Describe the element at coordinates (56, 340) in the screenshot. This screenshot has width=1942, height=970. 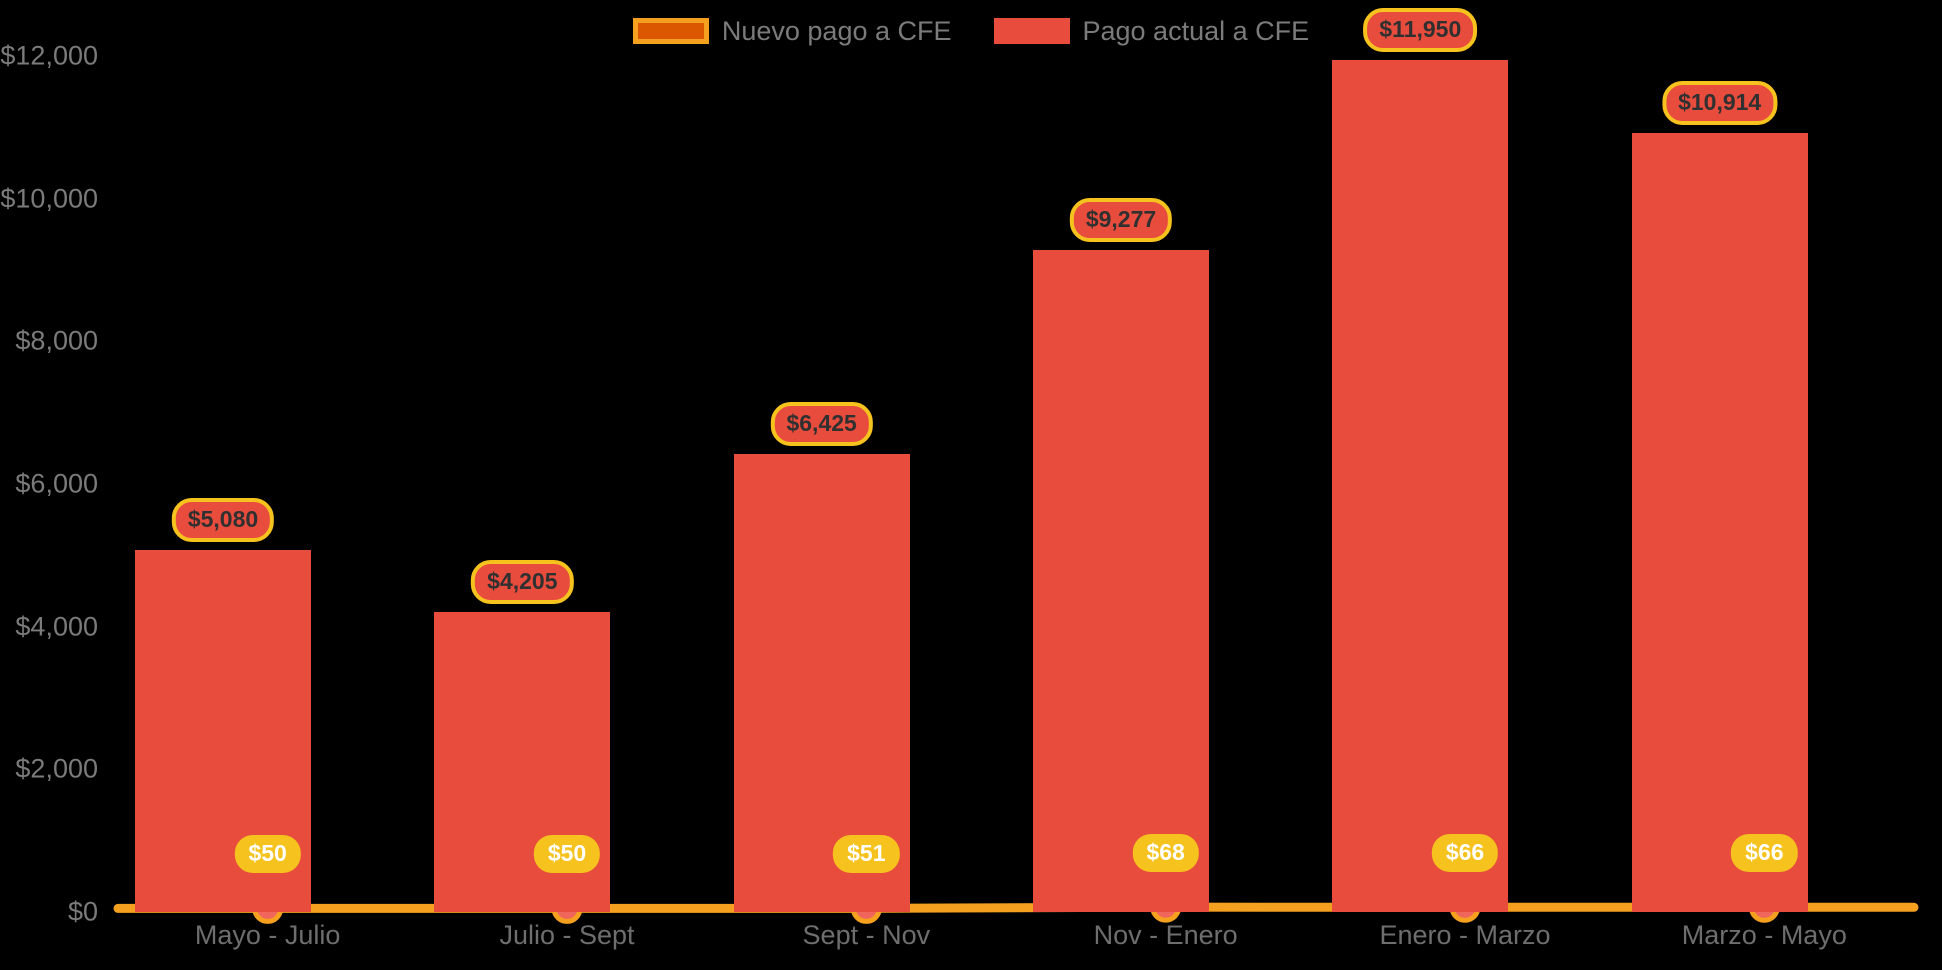
I see `y-axis-tick-label: $8,000` at that location.